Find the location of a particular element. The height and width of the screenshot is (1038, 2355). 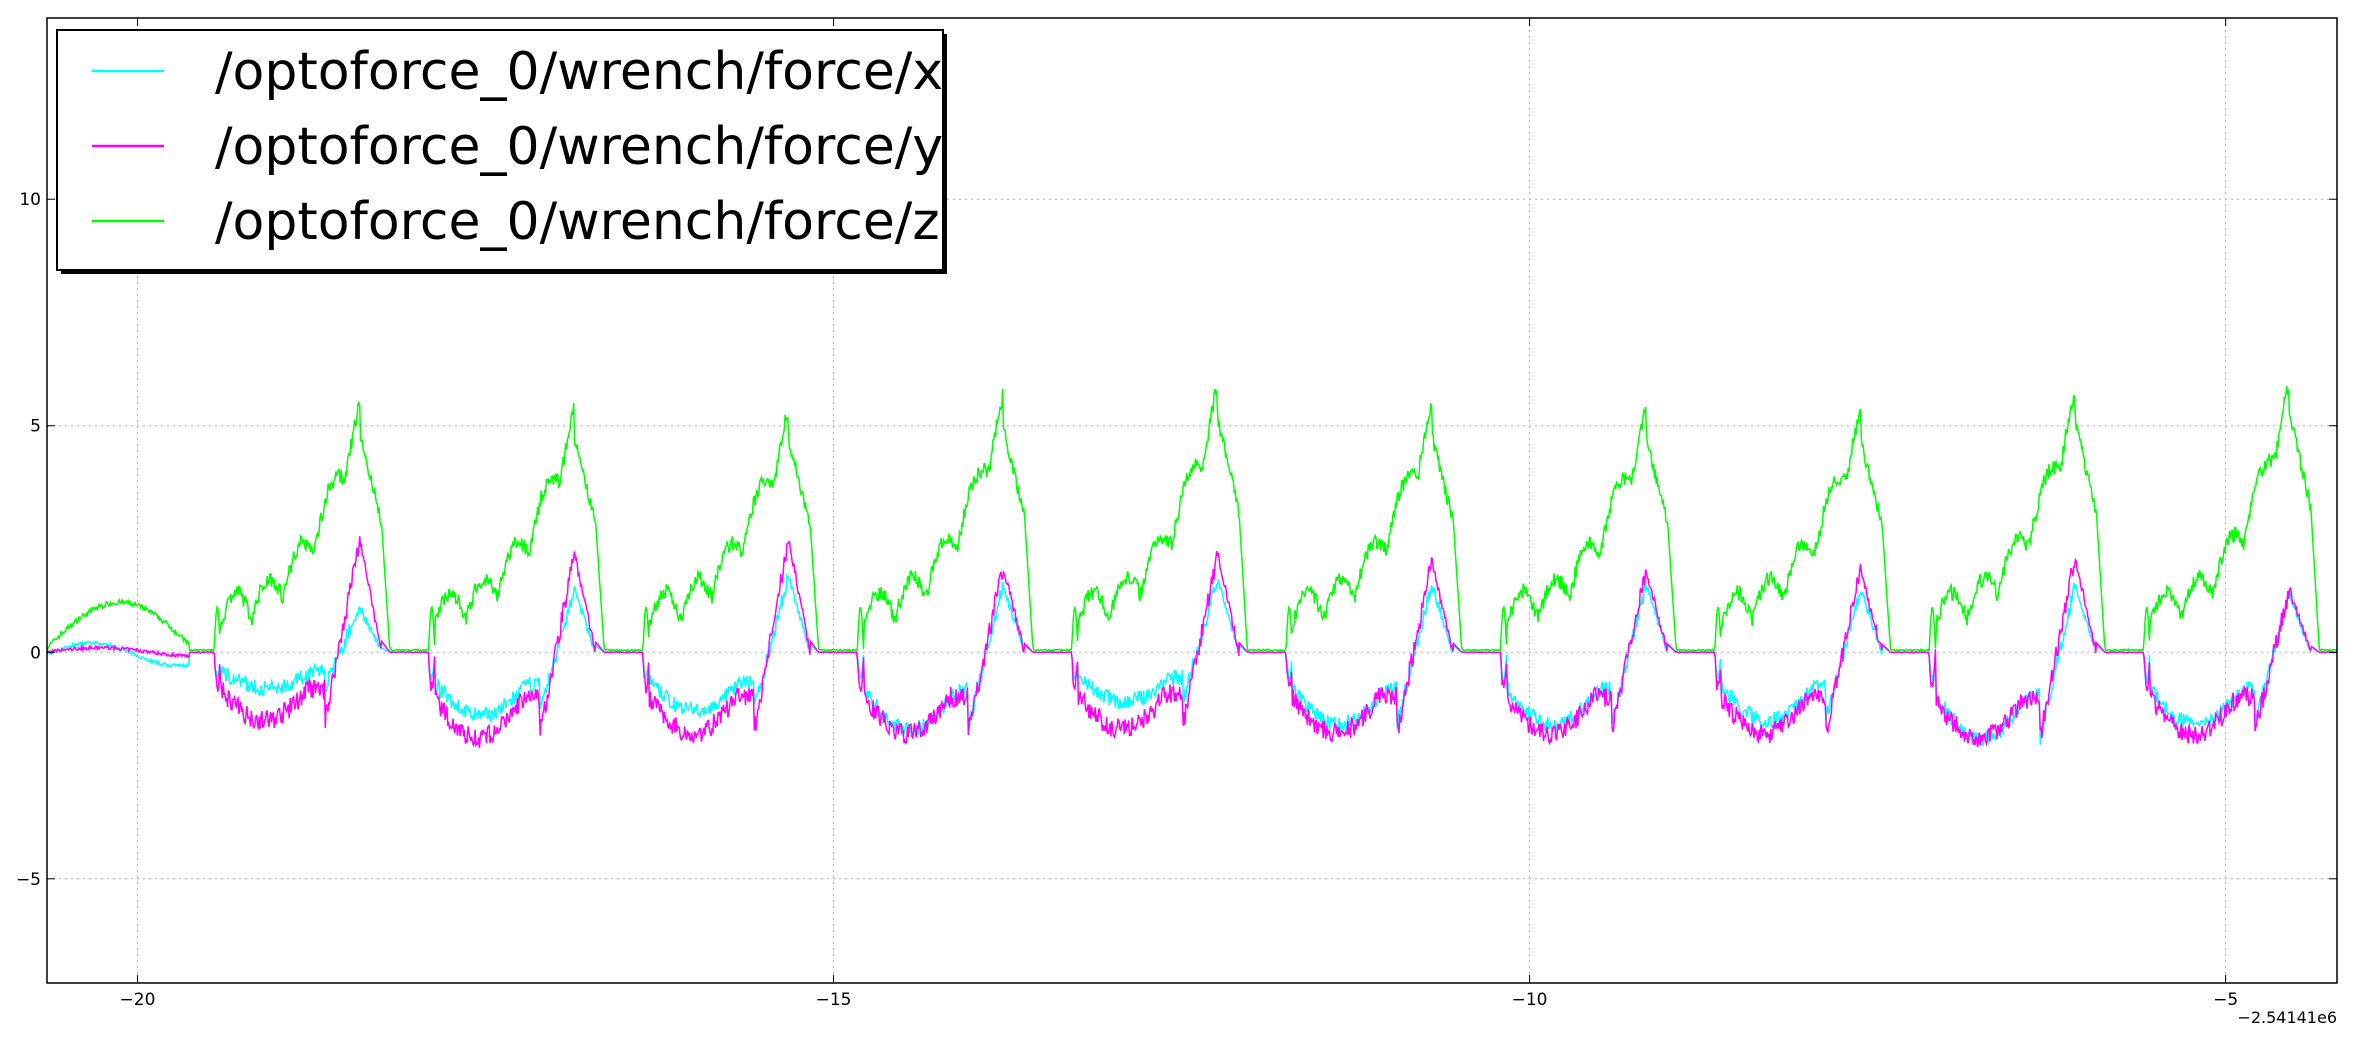

y-tick-label: −5 is located at coordinates (28, 880).